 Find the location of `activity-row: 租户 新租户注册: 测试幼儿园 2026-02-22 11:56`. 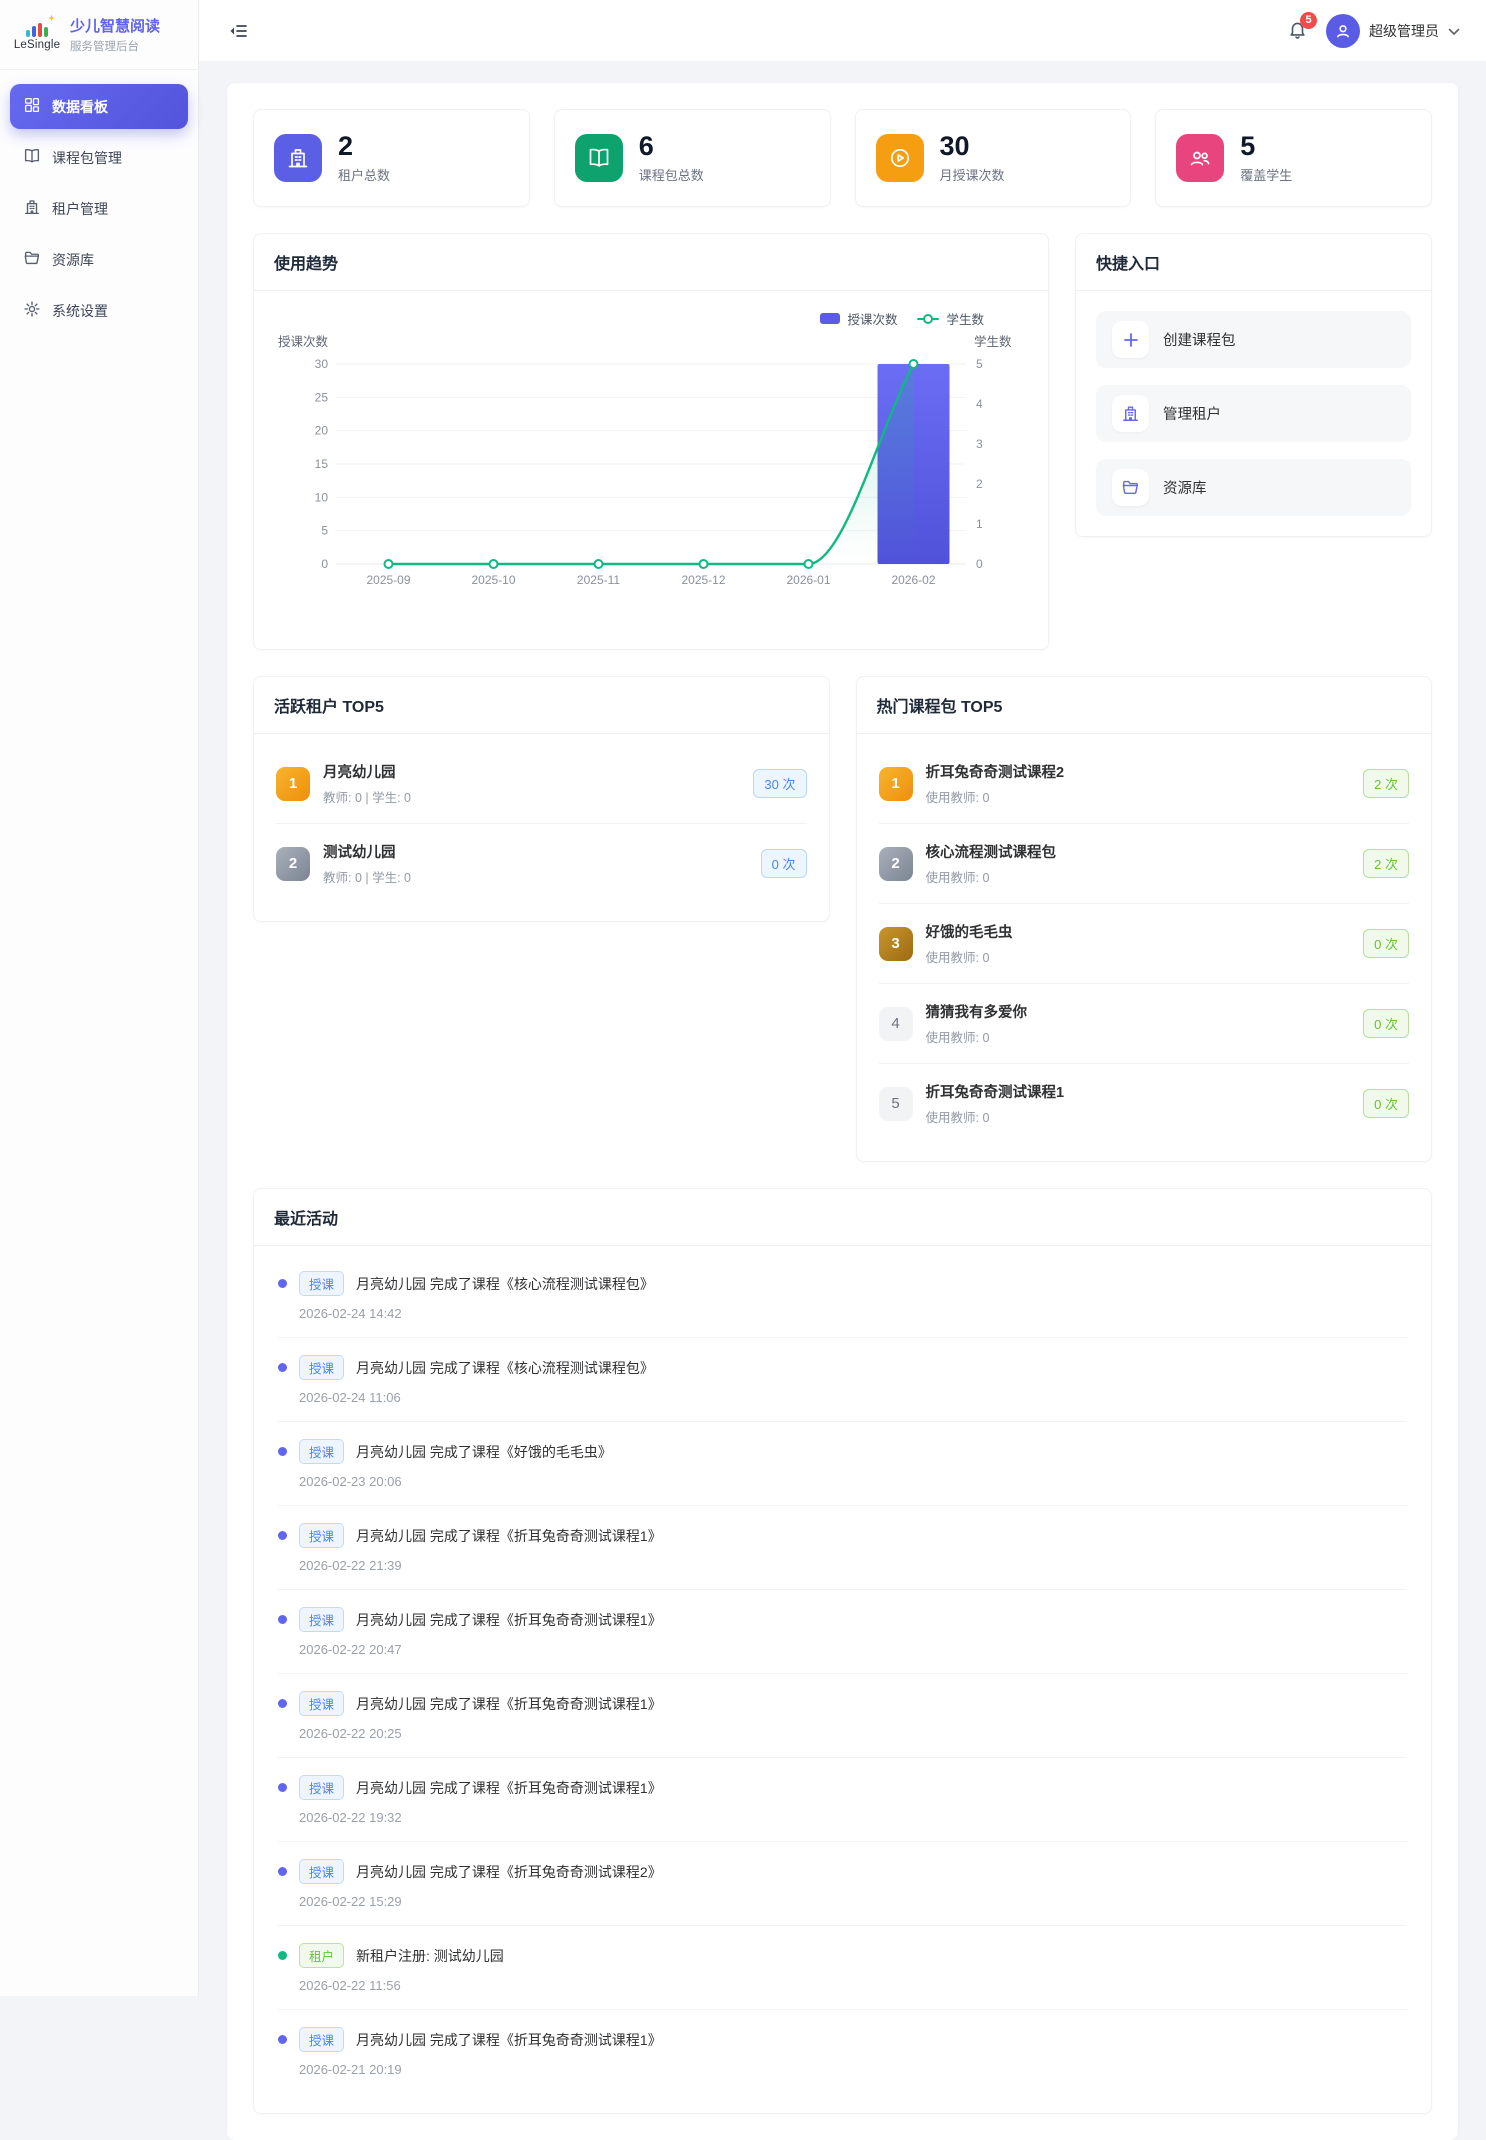

activity-row: 租户 新租户注册: 测试幼儿园 2026-02-22 11:56 is located at coordinates (842, 1968).